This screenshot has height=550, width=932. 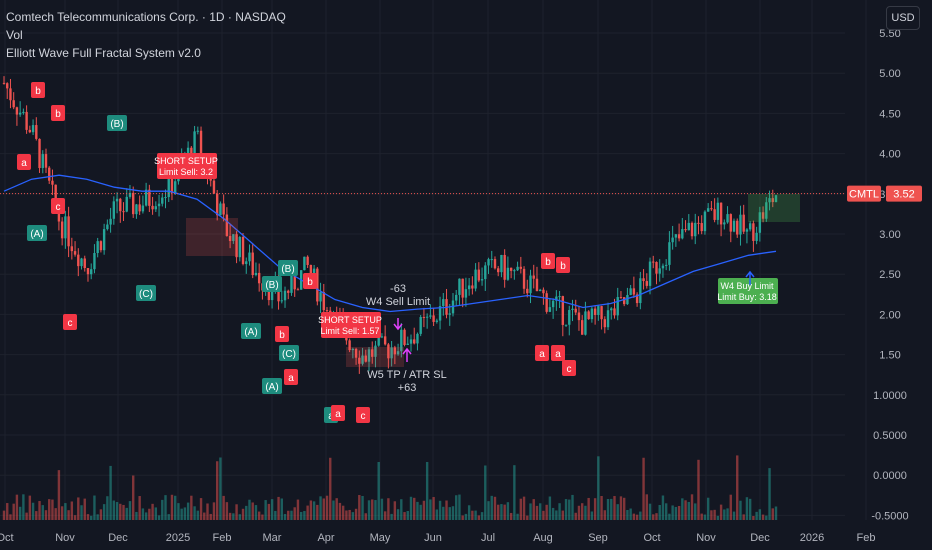 What do you see at coordinates (398, 324) in the screenshot?
I see `sell-arrow-icon` at bounding box center [398, 324].